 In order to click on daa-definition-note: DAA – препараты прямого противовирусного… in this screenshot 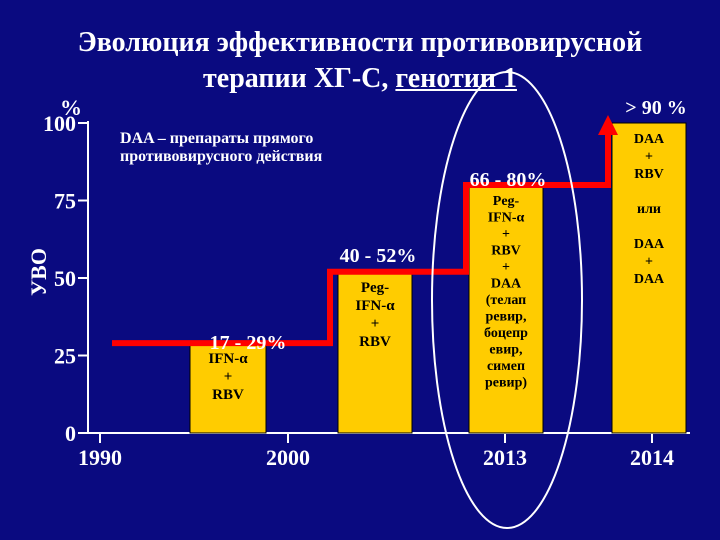, I will do `click(221, 147)`.